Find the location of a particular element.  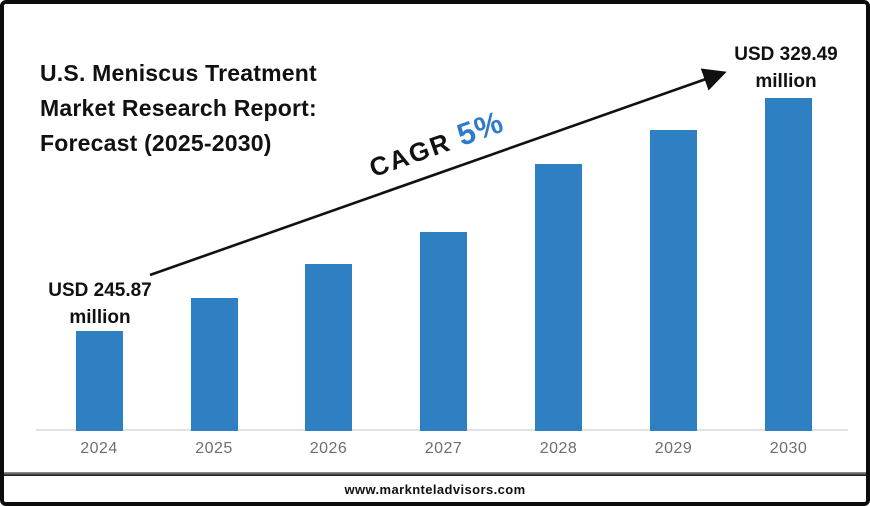

end-value-label: USD 329.49 million is located at coordinates (781, 68).